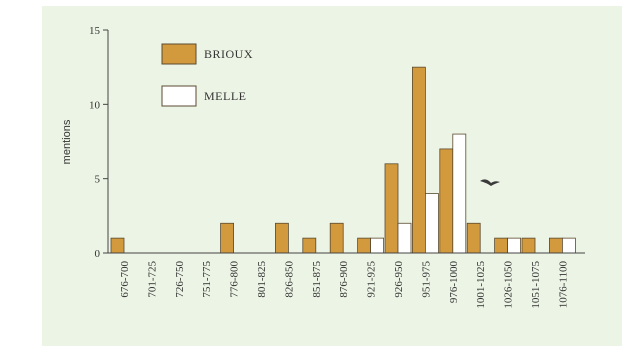 This screenshot has width=626, height=359. What do you see at coordinates (95, 105) in the screenshot?
I see `y-tick-label: 10` at bounding box center [95, 105].